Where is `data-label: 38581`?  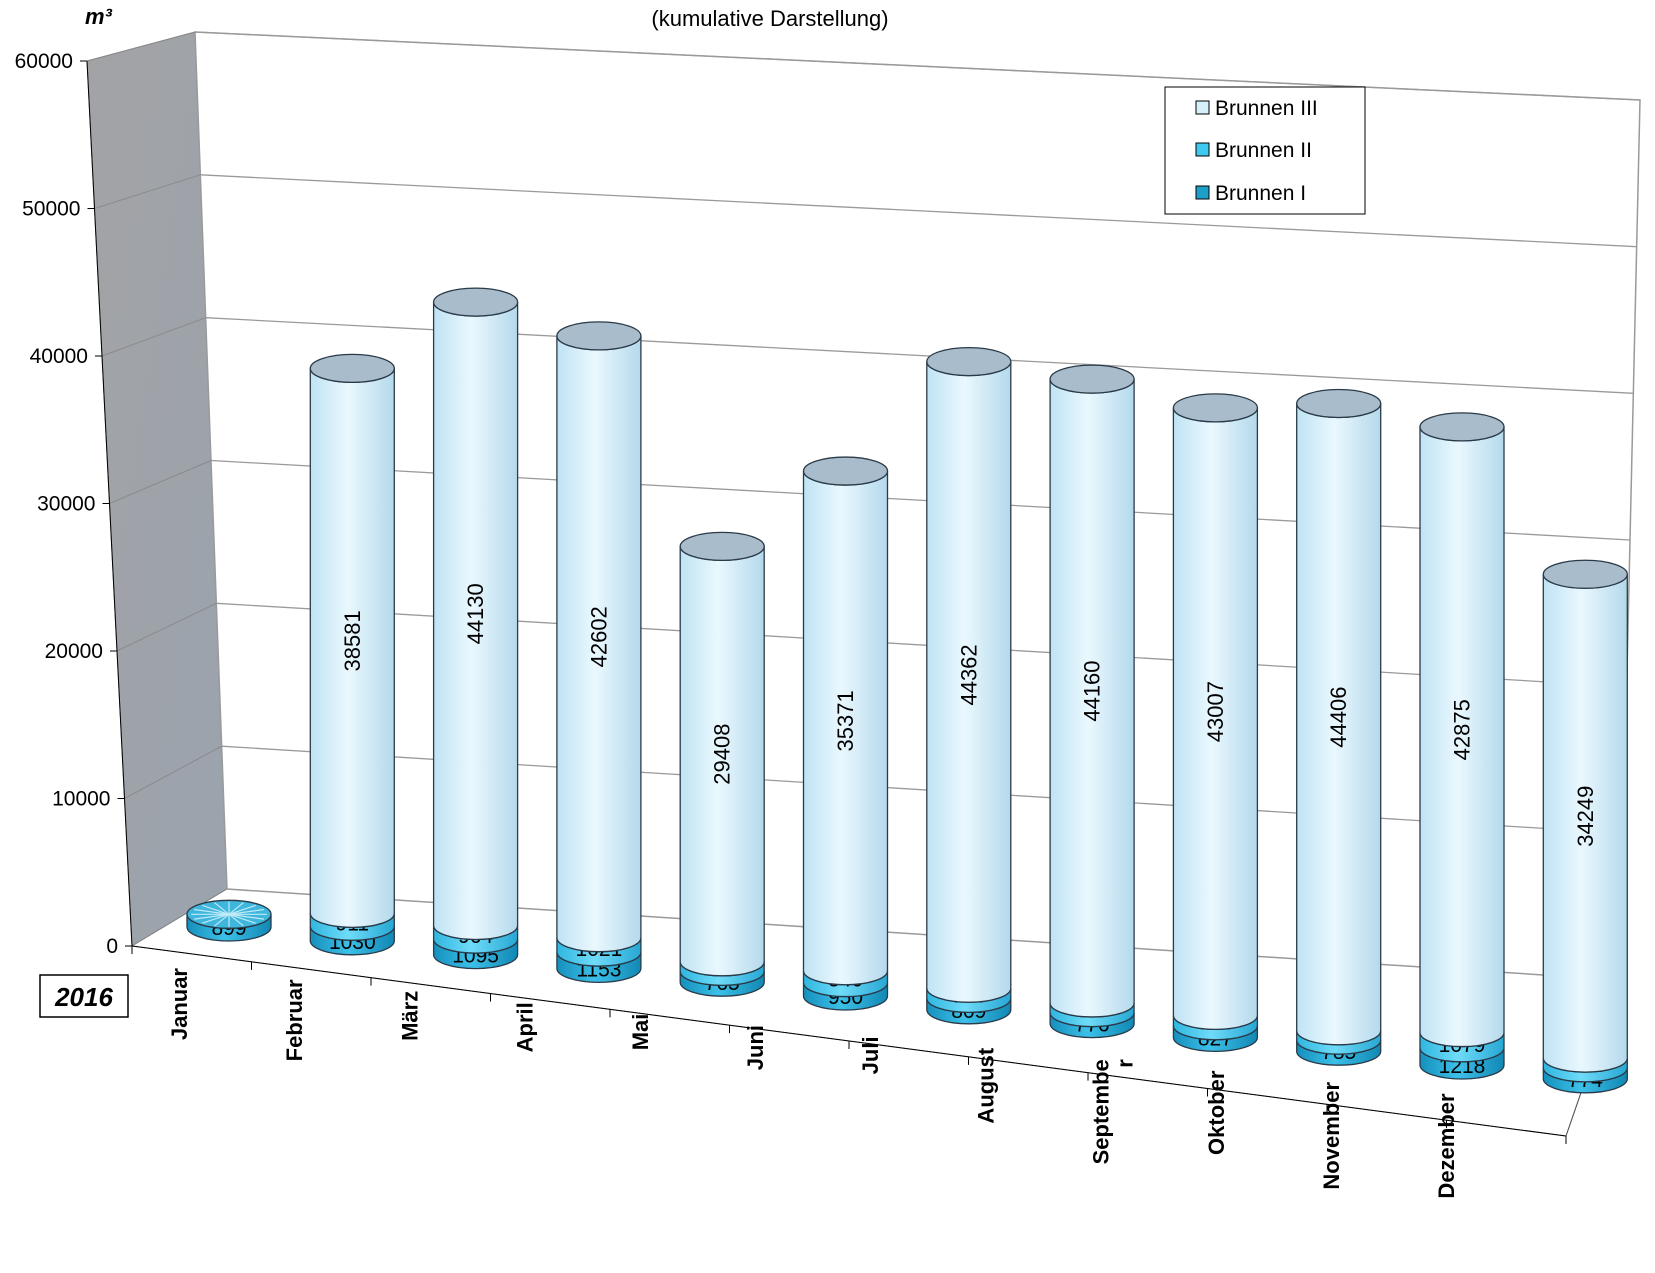
data-label: 38581 is located at coordinates (352, 640).